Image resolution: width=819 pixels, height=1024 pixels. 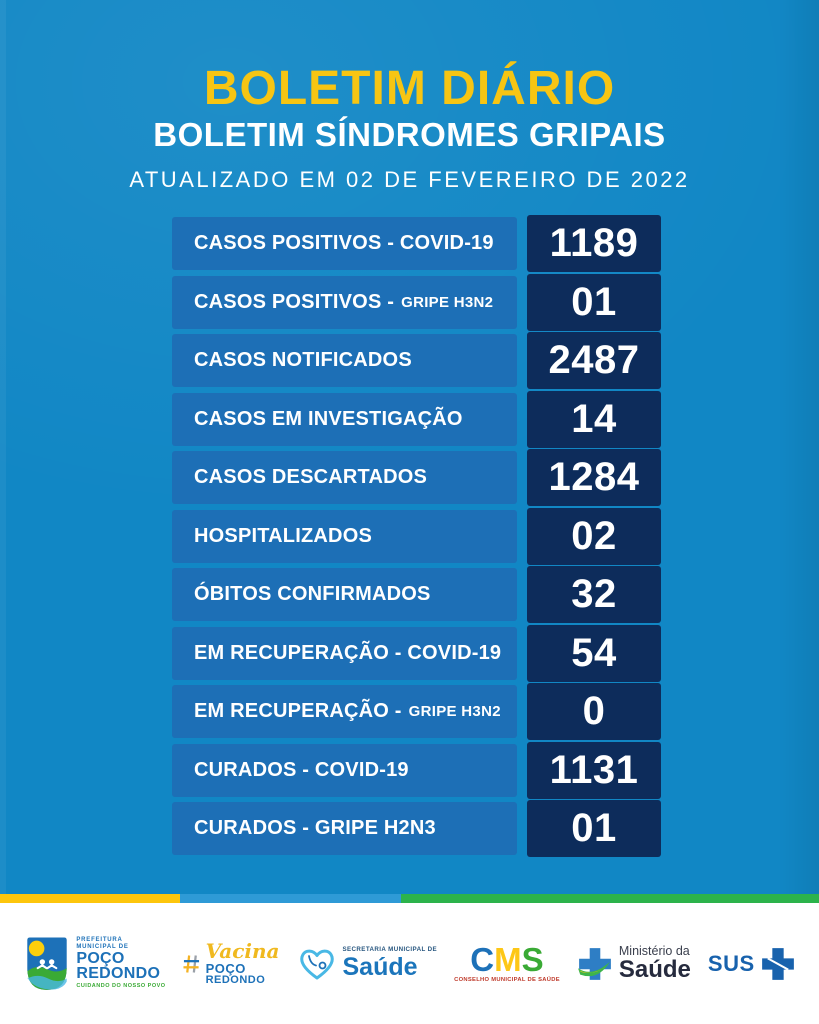 I want to click on page-title: BOLETIM DIÁRIO, so click(x=409, y=88).